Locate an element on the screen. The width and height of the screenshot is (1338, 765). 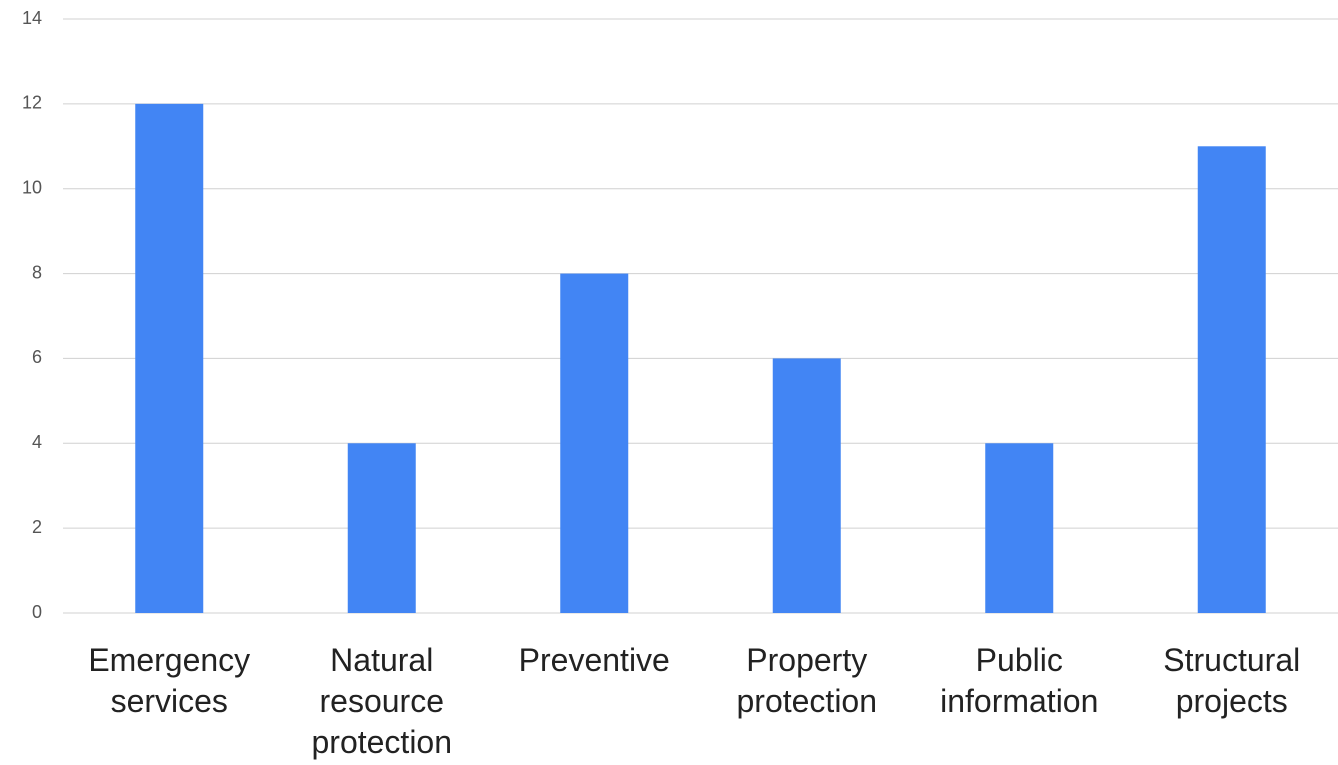
y-tick-label: 12 is located at coordinates (32, 103).